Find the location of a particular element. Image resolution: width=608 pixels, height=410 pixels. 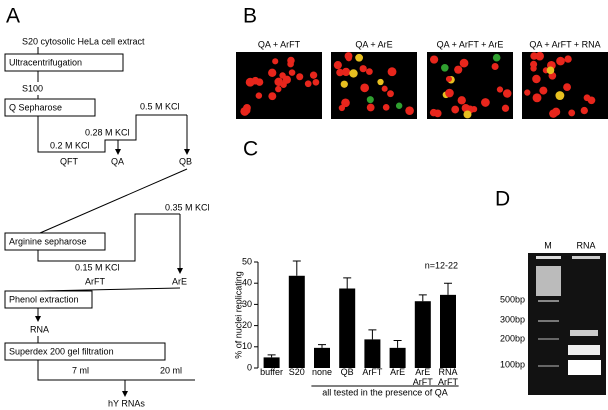

x-tick-label: QB is located at coordinates (347, 372).